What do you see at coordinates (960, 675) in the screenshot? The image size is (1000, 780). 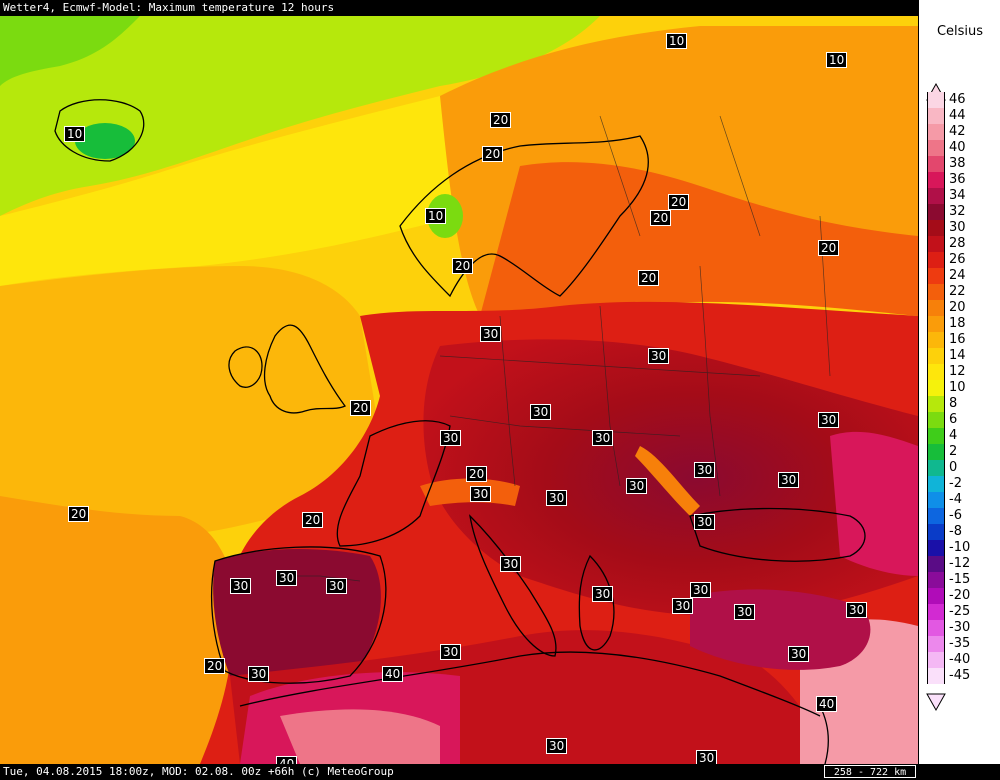 I see `legend-value: -45` at bounding box center [960, 675].